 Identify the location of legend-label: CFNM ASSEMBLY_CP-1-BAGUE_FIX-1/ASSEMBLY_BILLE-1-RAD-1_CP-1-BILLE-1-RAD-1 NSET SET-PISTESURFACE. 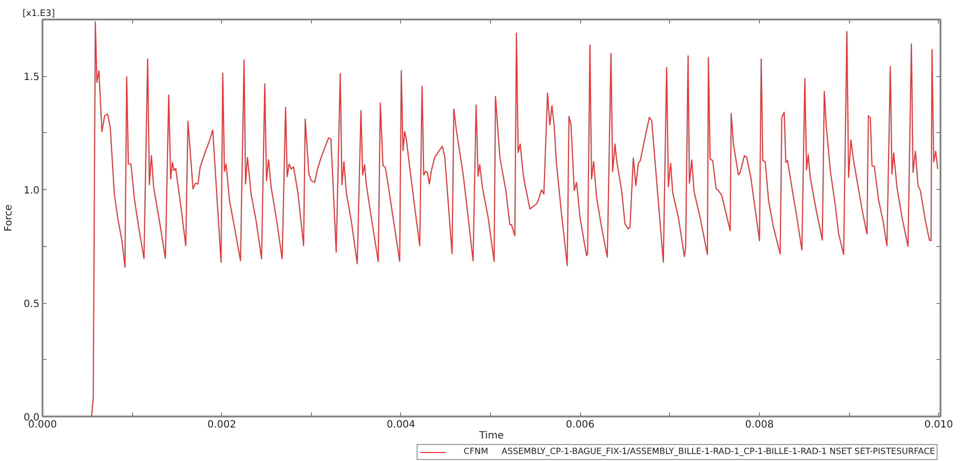
(699, 452).